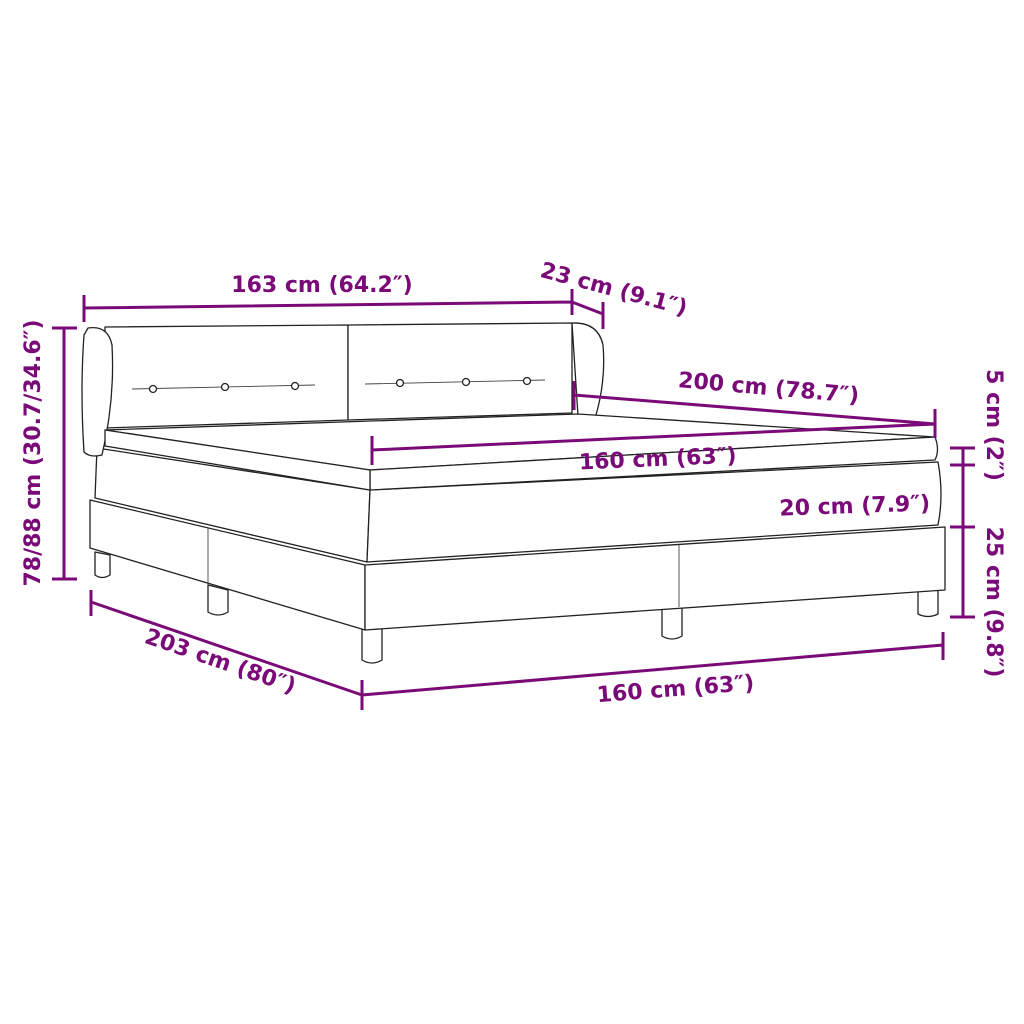  Describe the element at coordinates (993, 425) in the screenshot. I see `topper-height-label: 5 cm (2″)` at that location.